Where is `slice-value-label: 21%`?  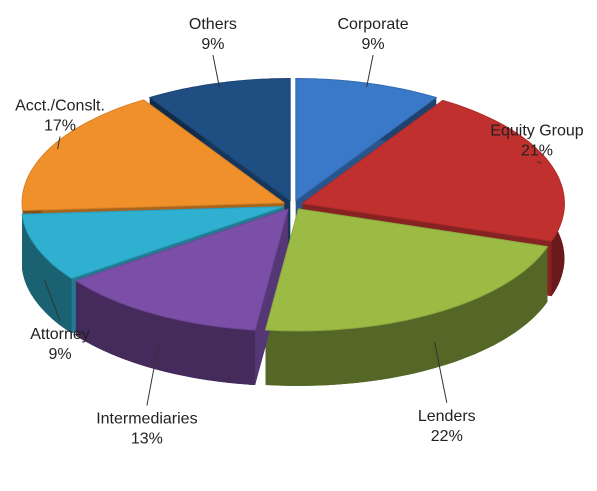
slice-value-label: 21% is located at coordinates (537, 151).